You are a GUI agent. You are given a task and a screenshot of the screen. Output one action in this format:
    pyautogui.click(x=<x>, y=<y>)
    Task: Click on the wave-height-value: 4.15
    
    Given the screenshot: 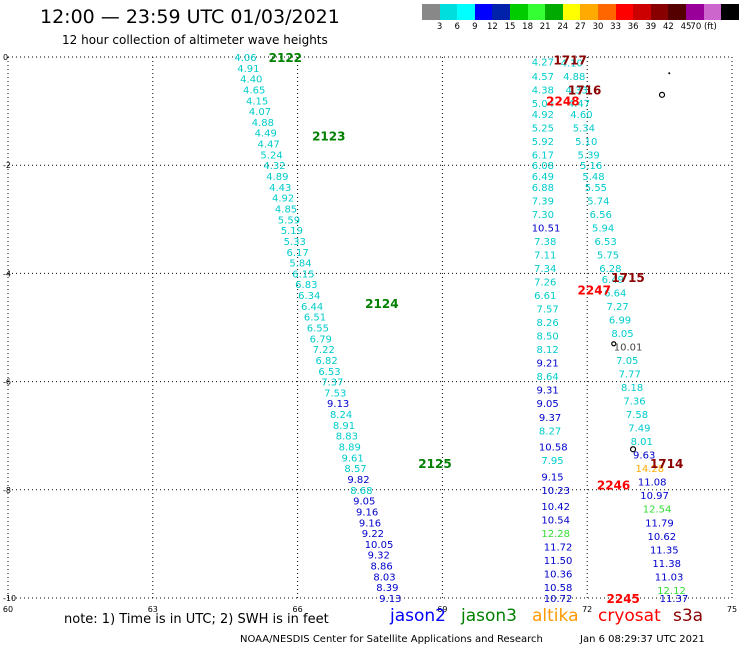 What is the action you would take?
    pyautogui.click(x=257, y=101)
    